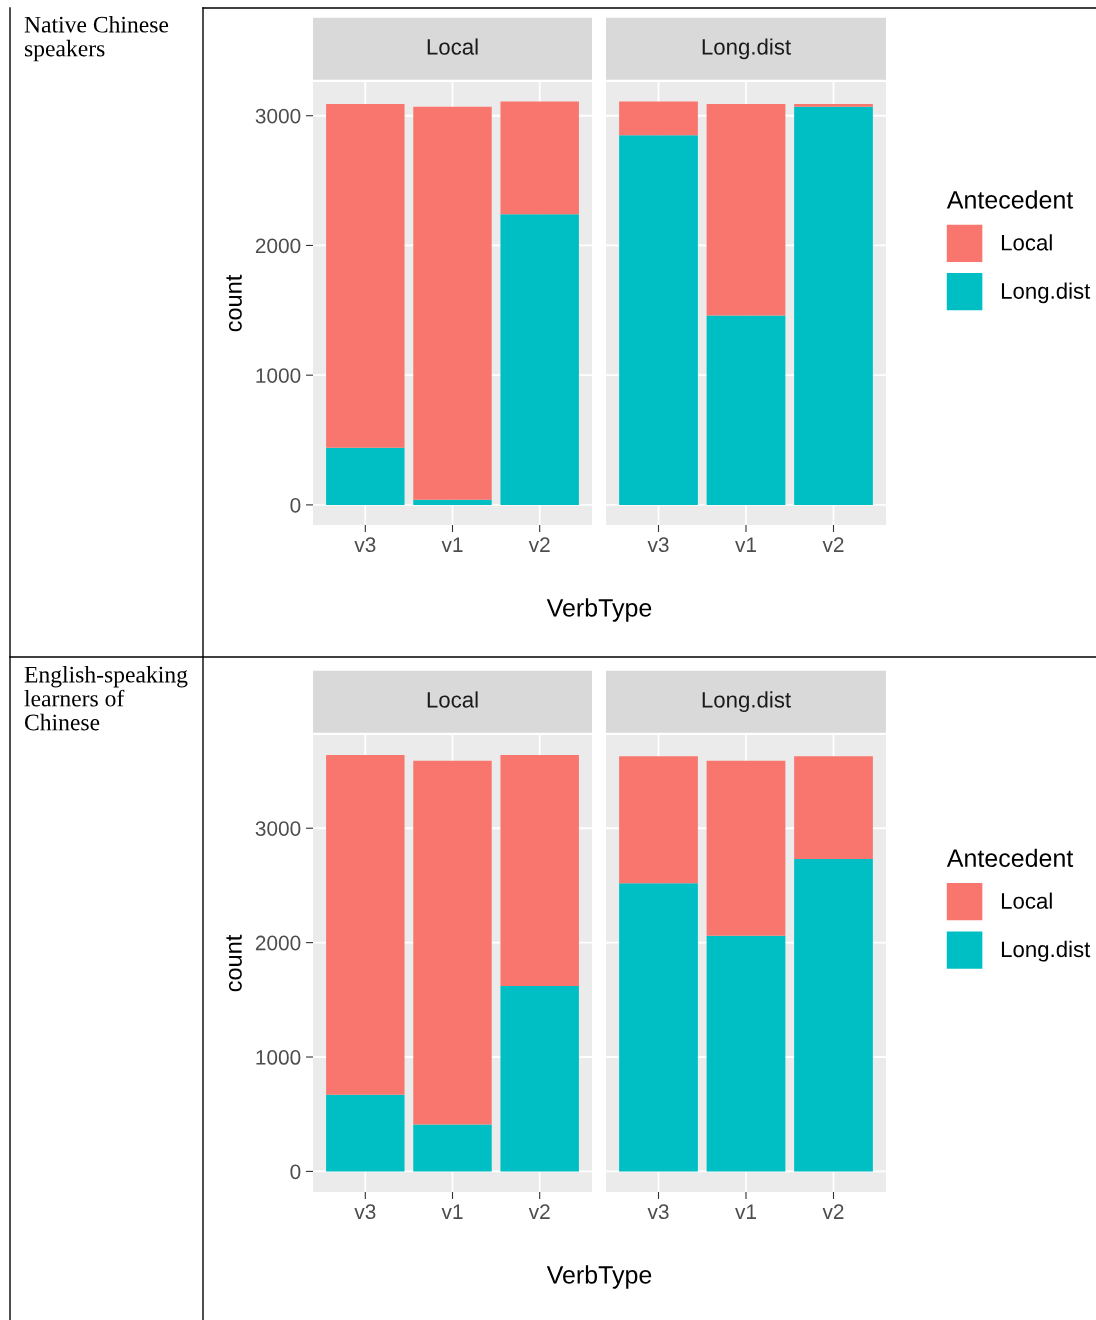 Image resolution: width=1096 pixels, height=1320 pixels. Describe the element at coordinates (96, 39) in the screenshot. I see `text: Native Chinese speakers` at that location.